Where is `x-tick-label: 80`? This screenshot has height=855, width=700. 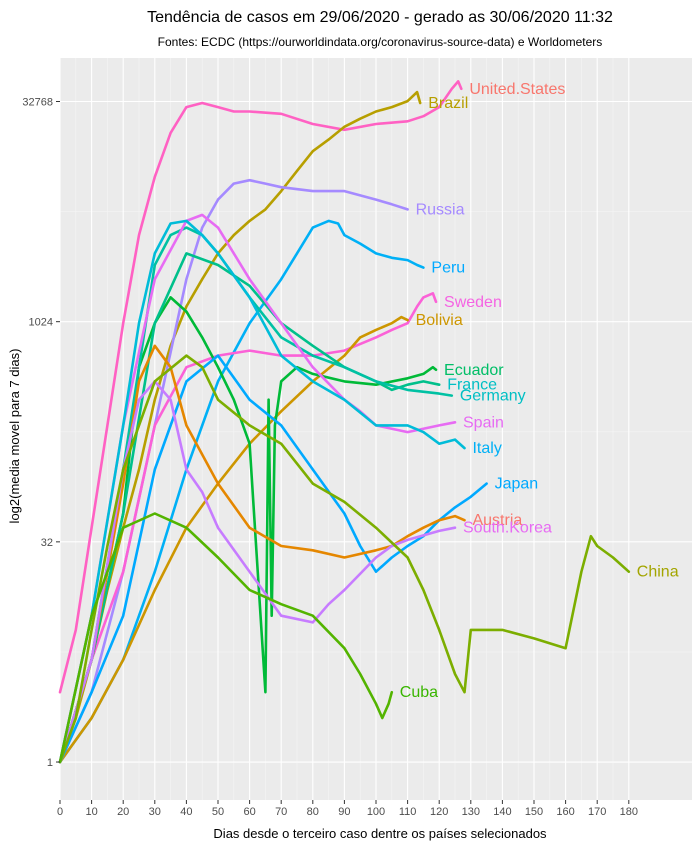 x-tick-label: 80 is located at coordinates (313, 812).